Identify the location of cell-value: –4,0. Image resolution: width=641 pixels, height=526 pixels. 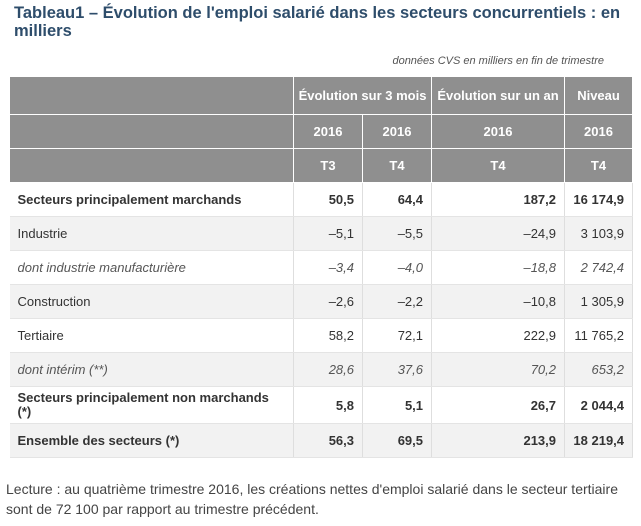
(397, 268).